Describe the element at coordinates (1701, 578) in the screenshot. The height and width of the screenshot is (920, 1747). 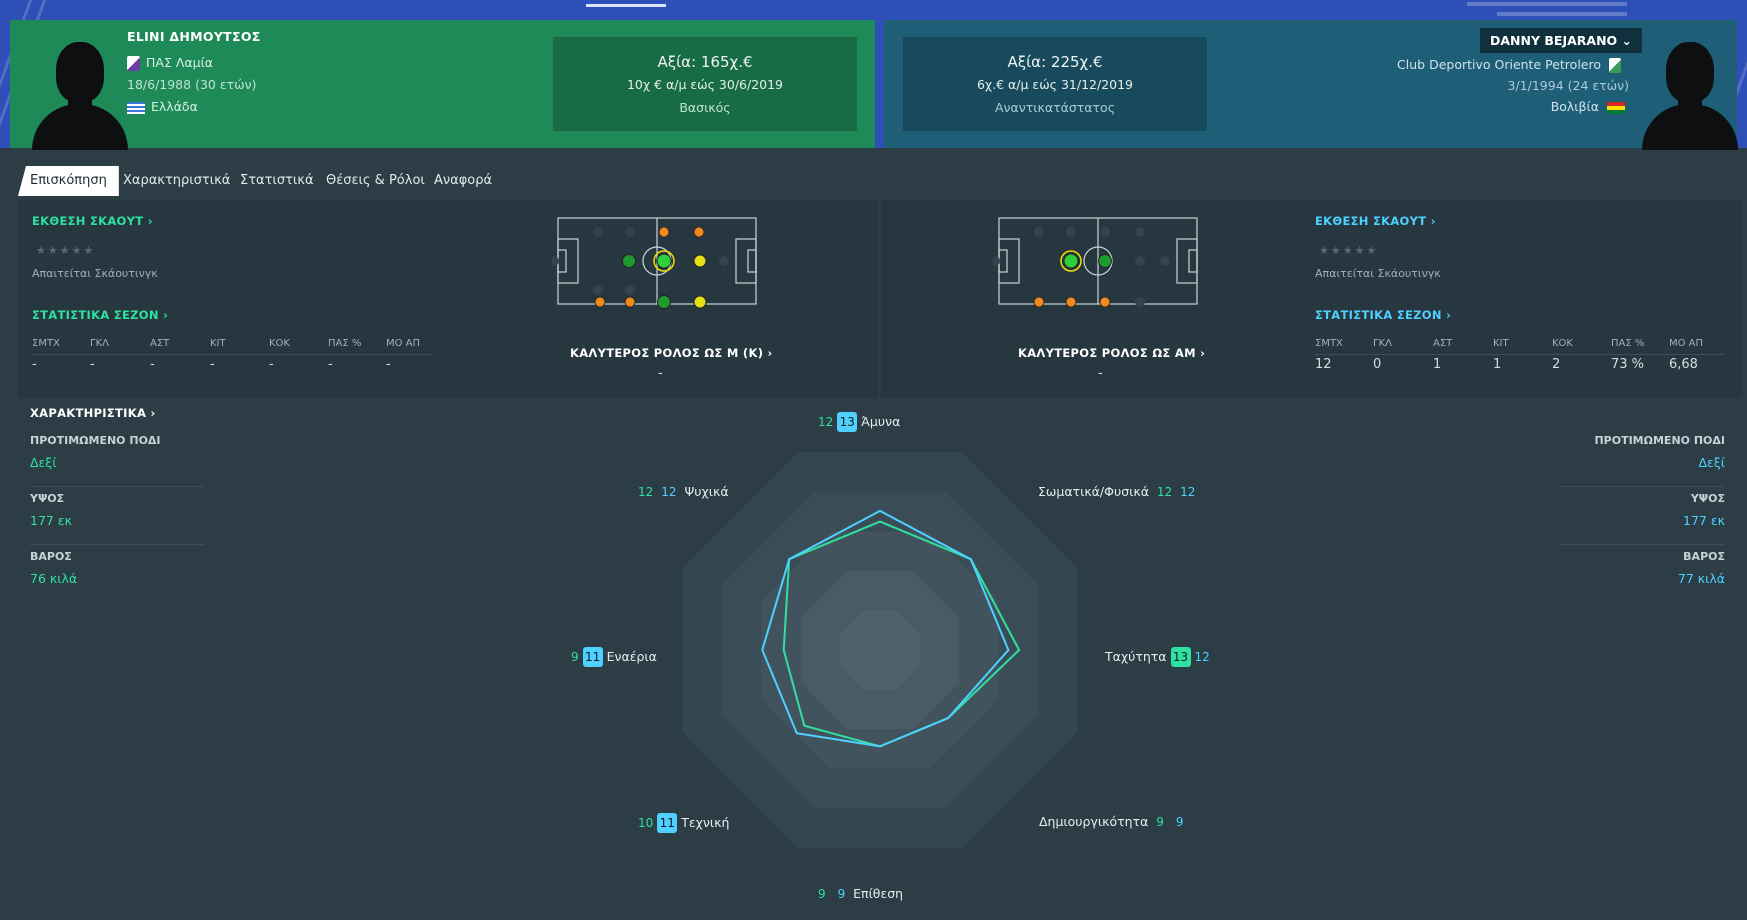
I see `right-weight-value: 77 κιλά` at that location.